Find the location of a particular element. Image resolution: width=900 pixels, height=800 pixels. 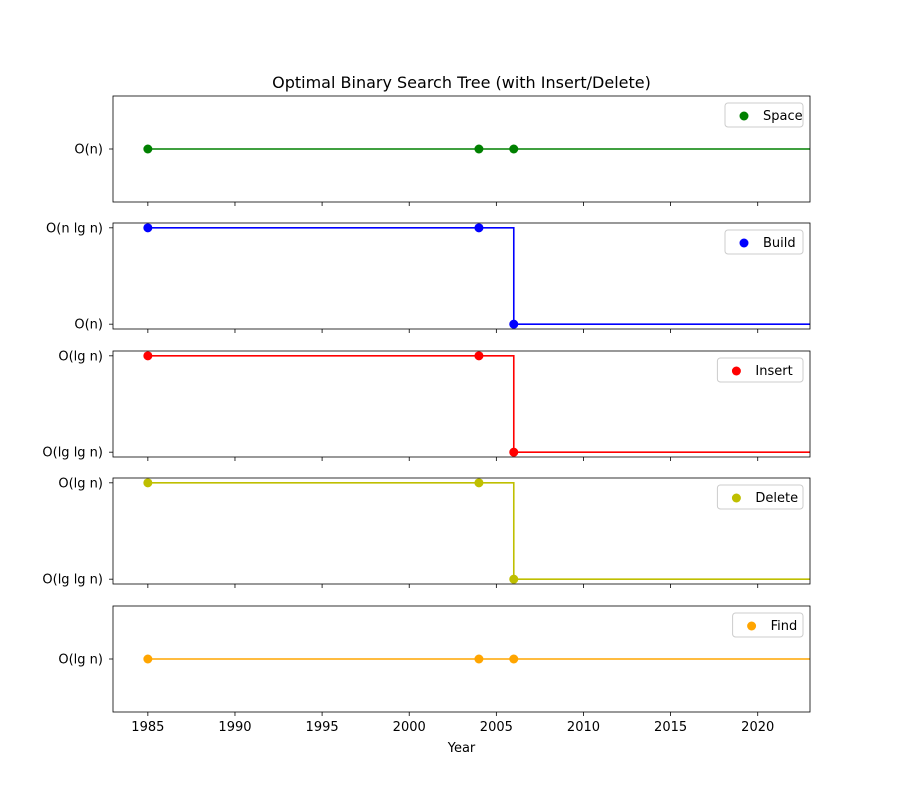

axes-frame-space is located at coordinates (461, 149).